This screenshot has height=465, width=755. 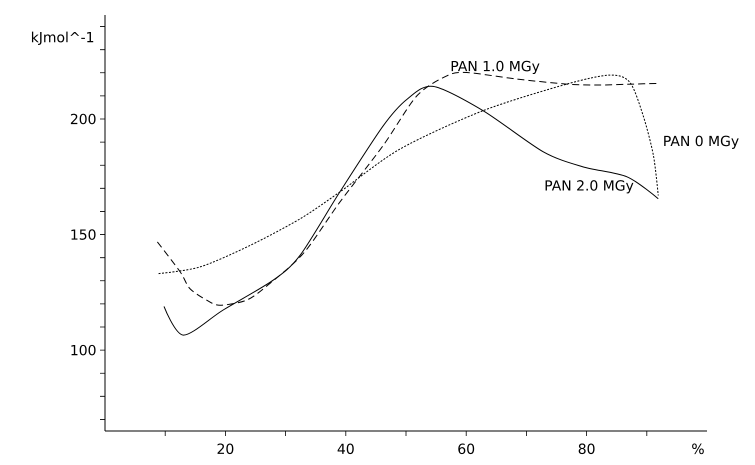 What do you see at coordinates (226, 449) in the screenshot?
I see `x-tick-label: 20` at bounding box center [226, 449].